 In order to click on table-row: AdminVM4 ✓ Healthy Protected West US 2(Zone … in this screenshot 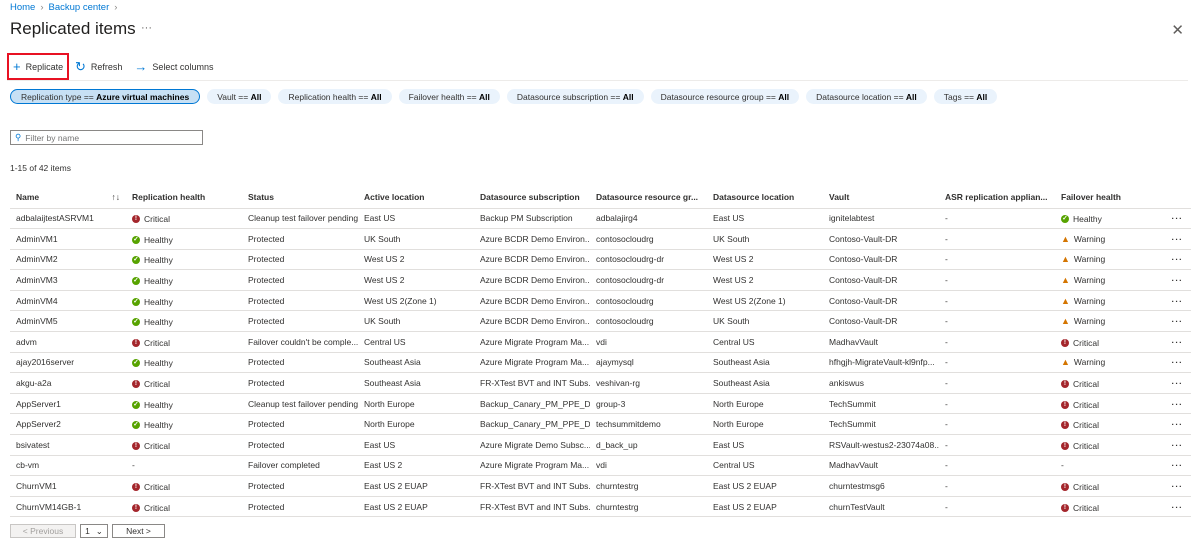, I will do `click(600, 300)`.